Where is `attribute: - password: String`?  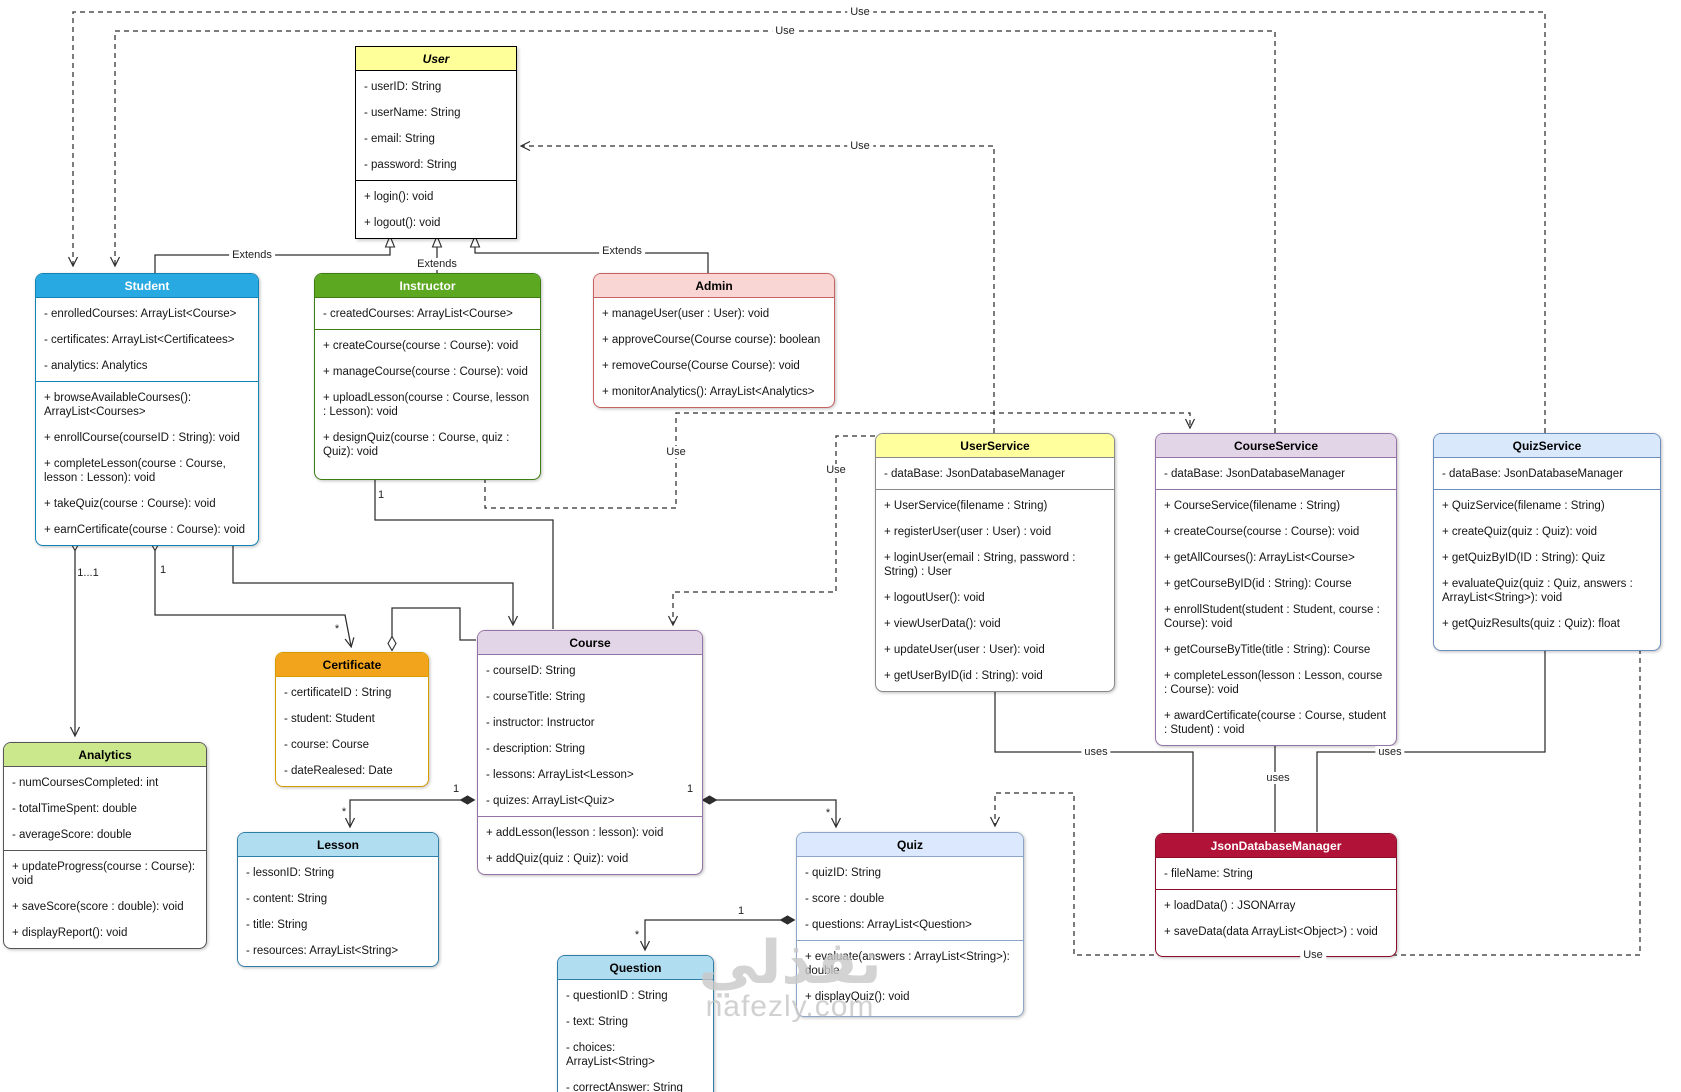 attribute: - password: String is located at coordinates (410, 165).